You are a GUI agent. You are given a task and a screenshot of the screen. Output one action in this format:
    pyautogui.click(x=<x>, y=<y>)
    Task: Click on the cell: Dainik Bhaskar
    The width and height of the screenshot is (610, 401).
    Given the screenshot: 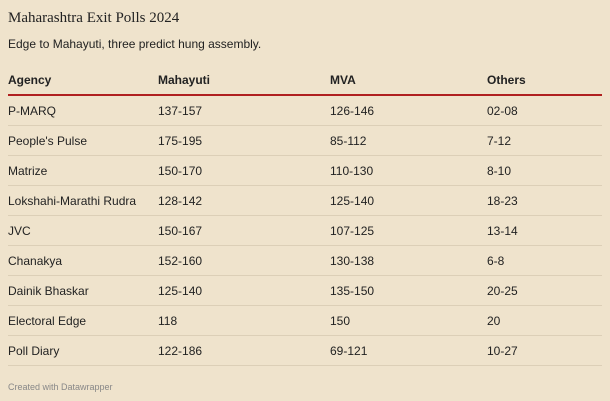 What is the action you would take?
    pyautogui.click(x=83, y=290)
    